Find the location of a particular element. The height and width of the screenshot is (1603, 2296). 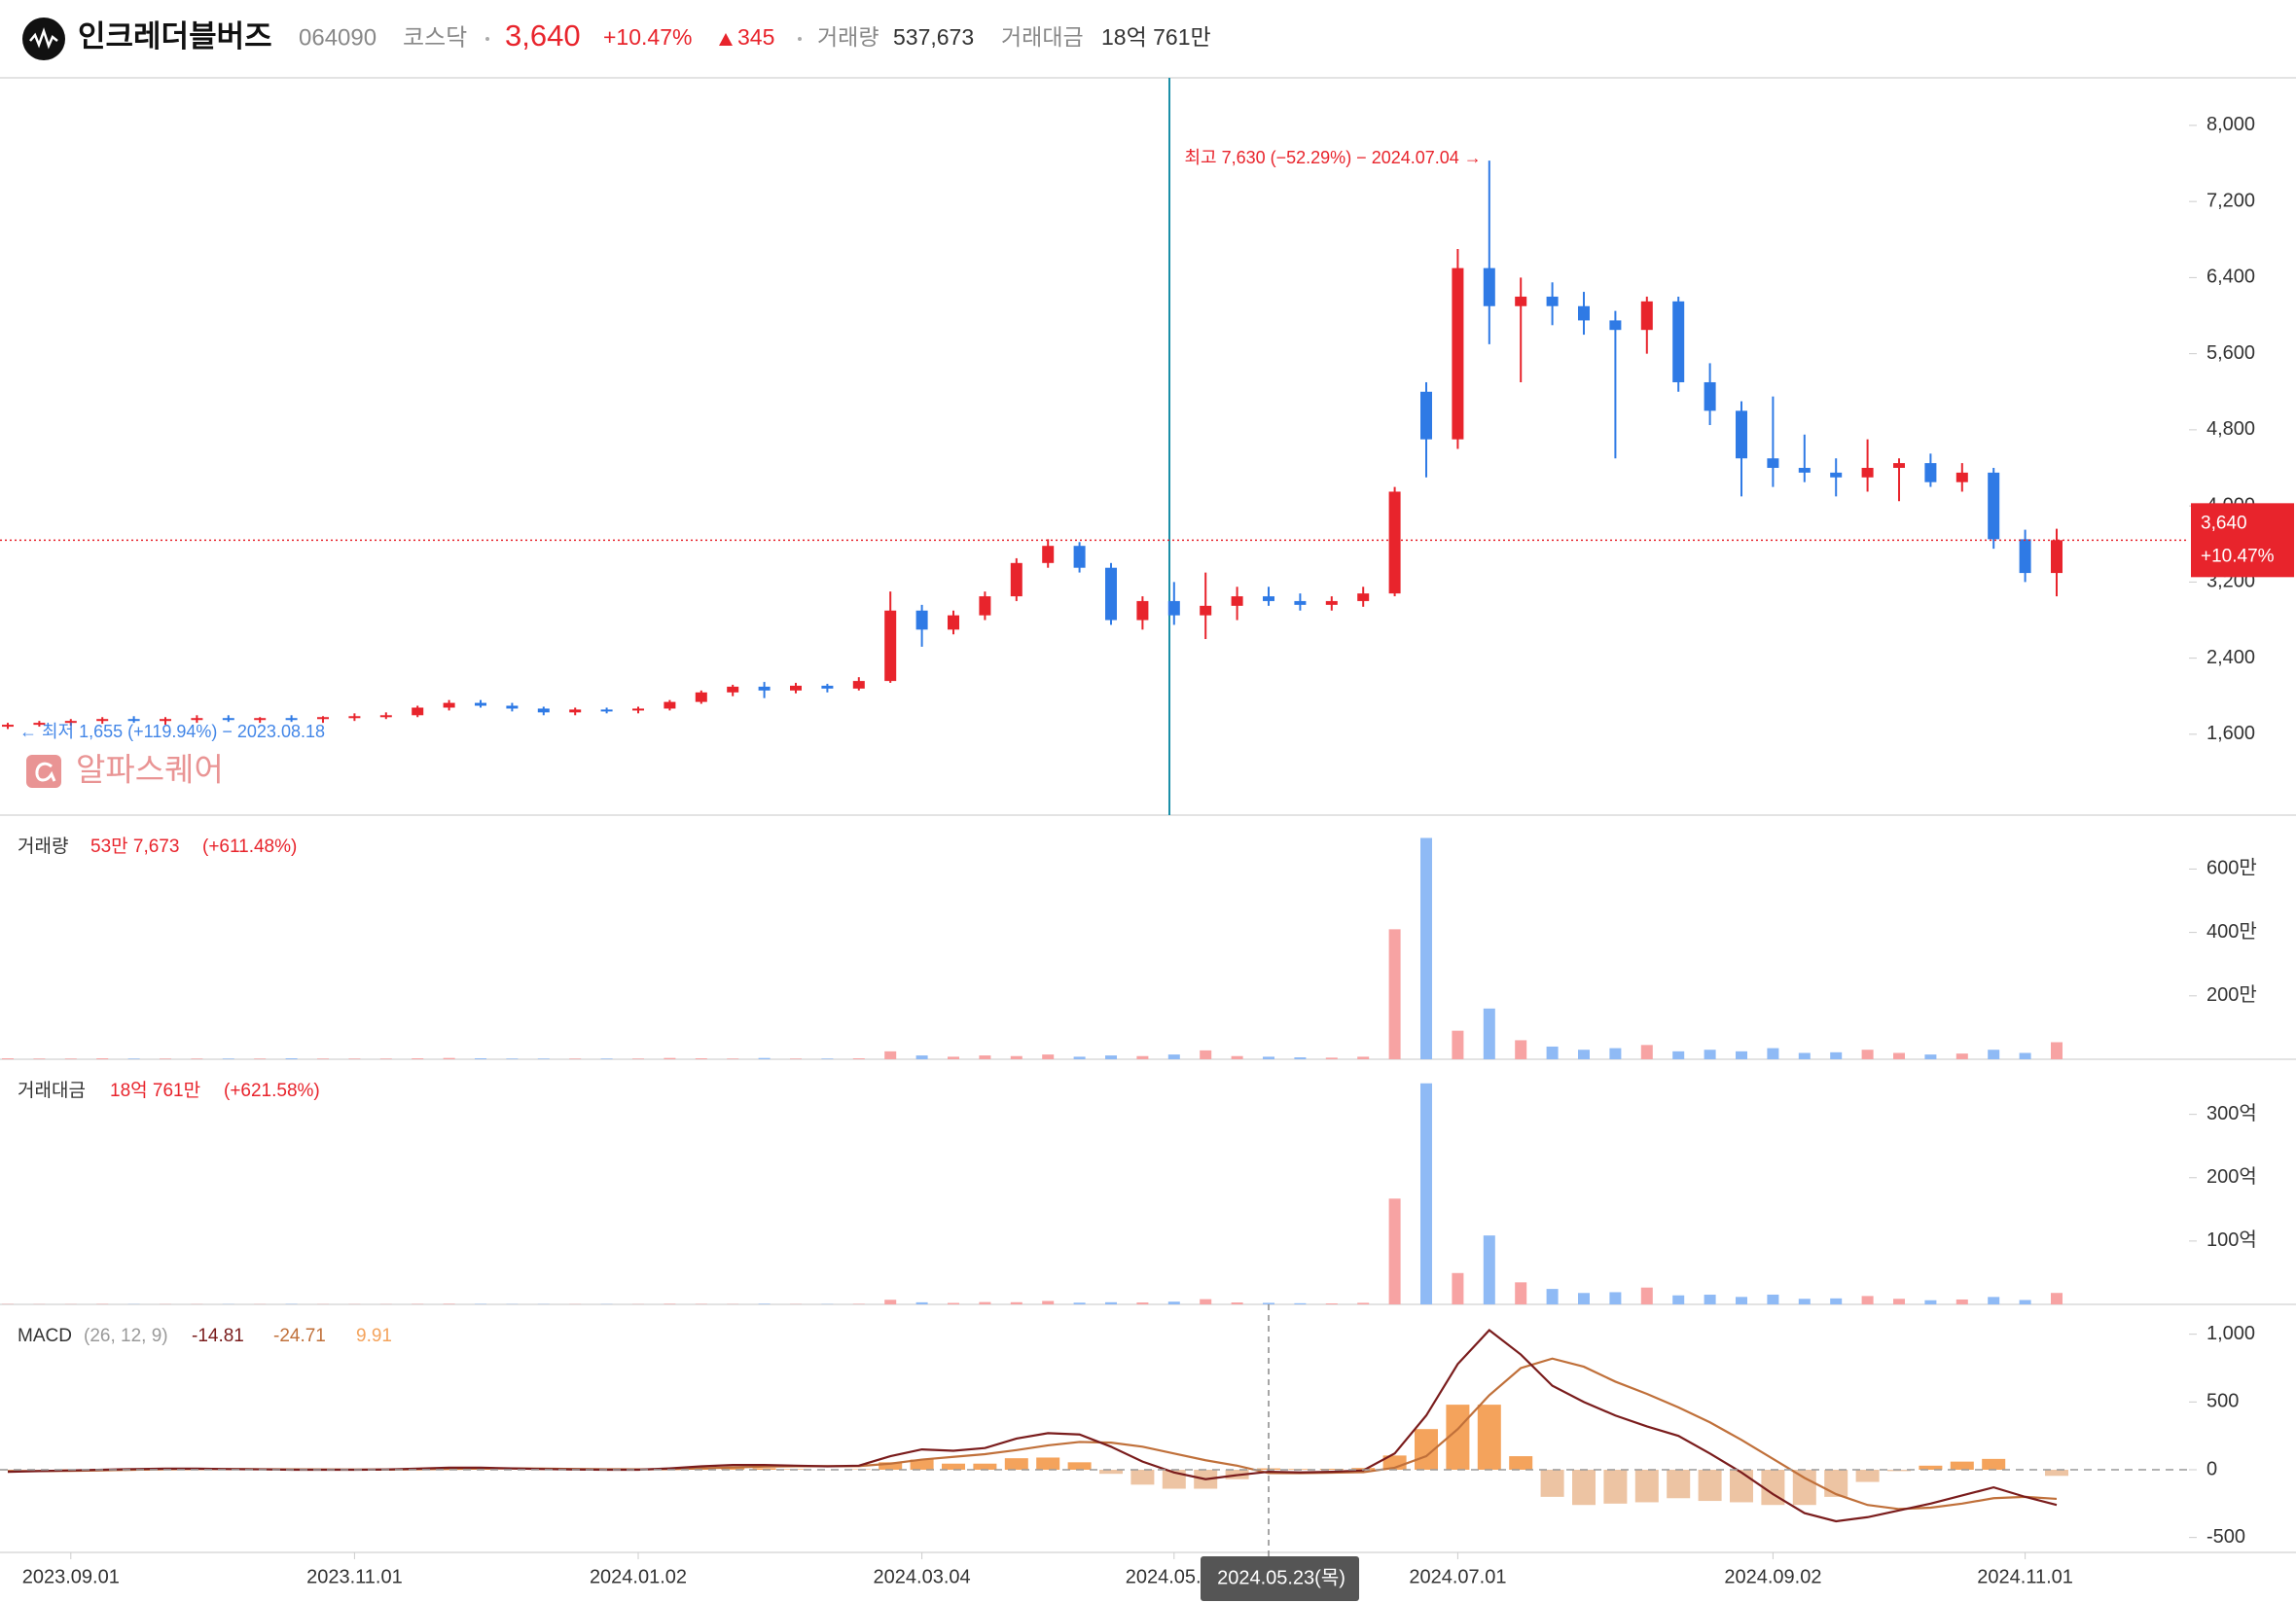

macd-line is located at coordinates (1032, 1426).